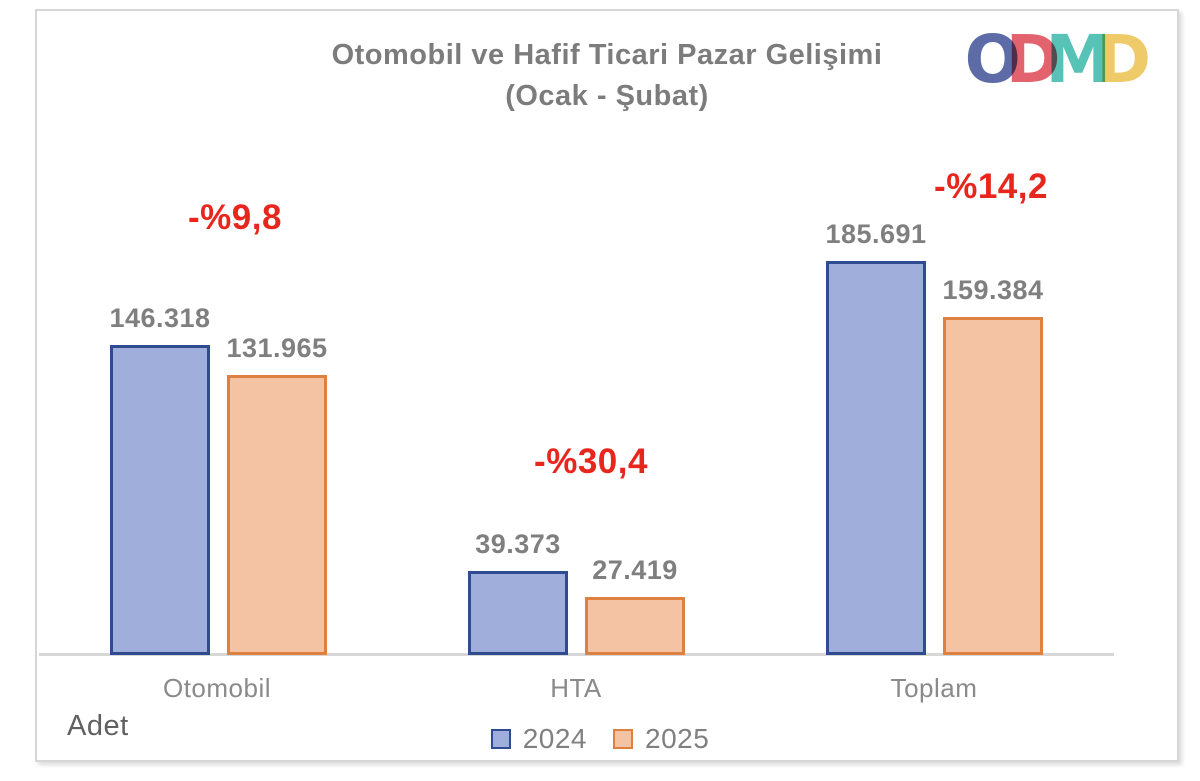 This screenshot has height=781, width=1200. Describe the element at coordinates (98, 726) in the screenshot. I see `y-axis-unit-label: Adet` at that location.